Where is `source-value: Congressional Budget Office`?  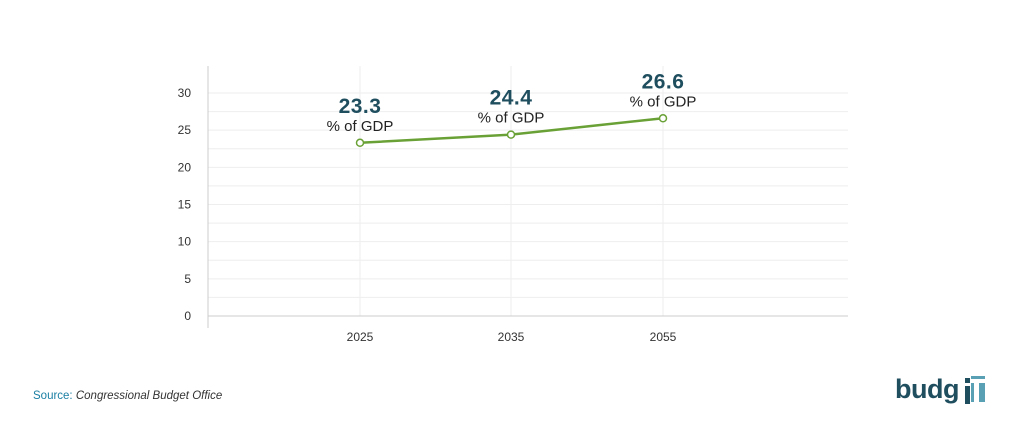 source-value: Congressional Budget Office is located at coordinates (149, 396).